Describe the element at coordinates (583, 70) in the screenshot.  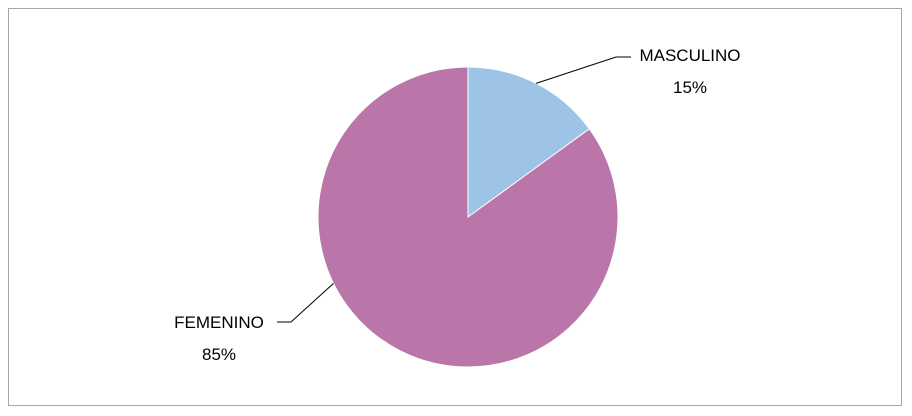
I see `leader-line-masculino` at that location.